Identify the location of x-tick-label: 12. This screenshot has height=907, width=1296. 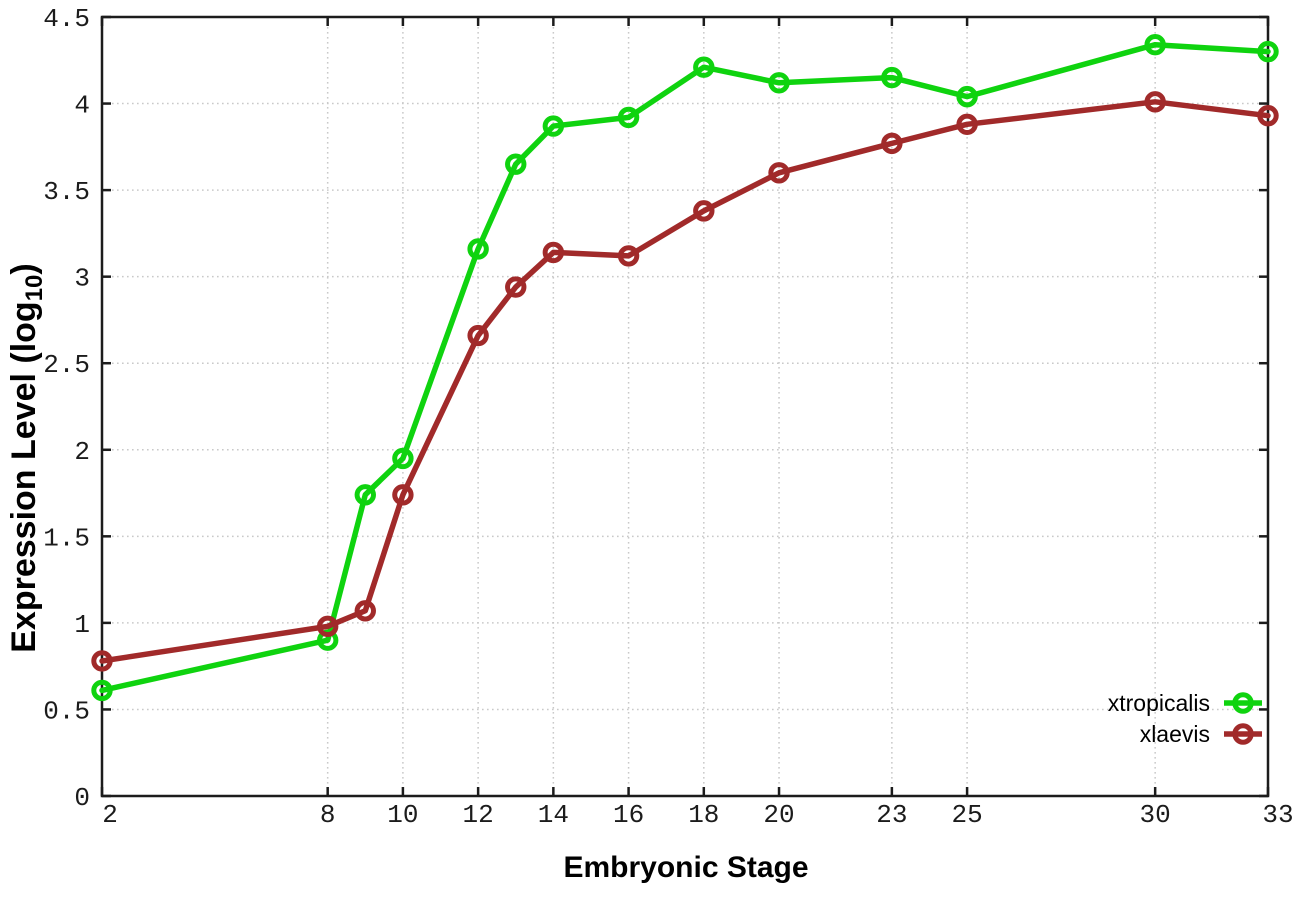
(478, 815).